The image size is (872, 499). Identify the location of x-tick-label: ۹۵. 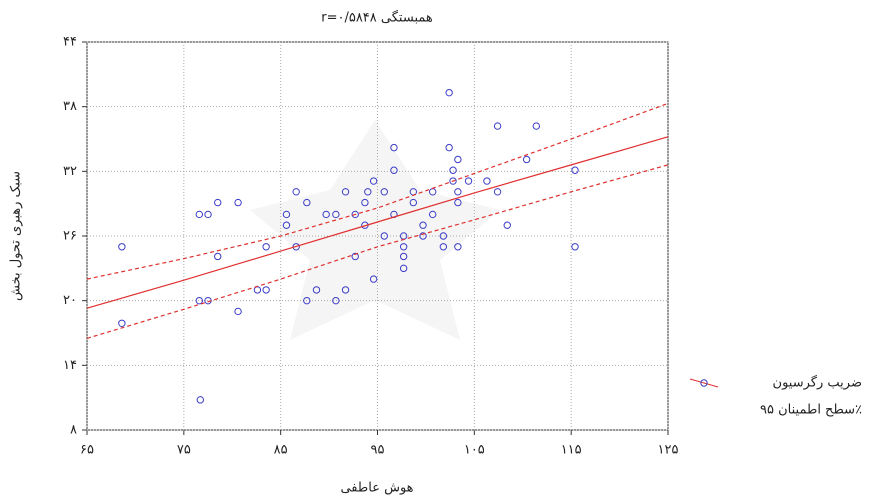
(378, 450).